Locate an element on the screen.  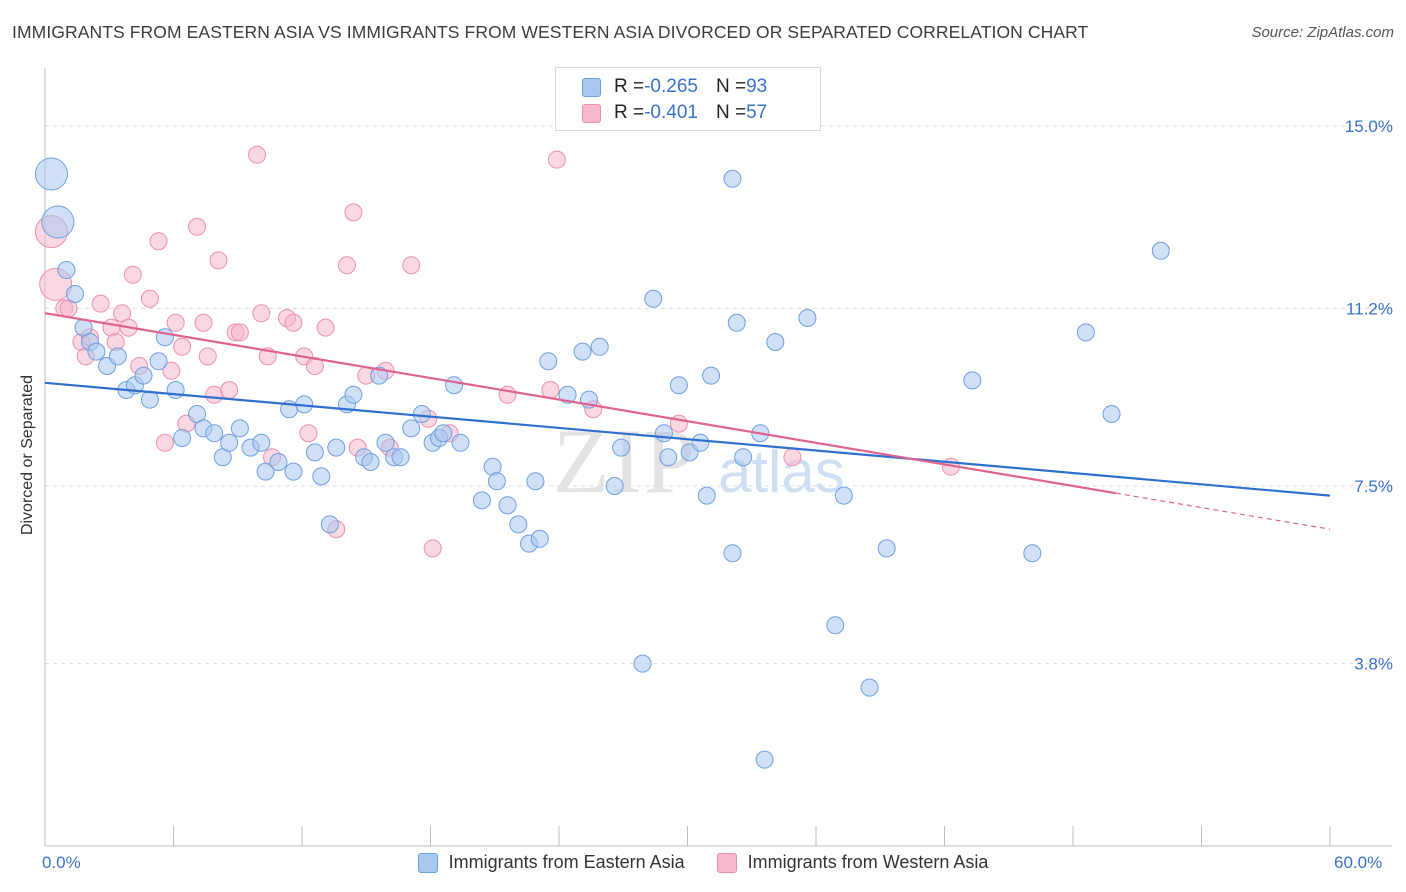
trend-line-eastern-asia is located at coordinates (687, 439).